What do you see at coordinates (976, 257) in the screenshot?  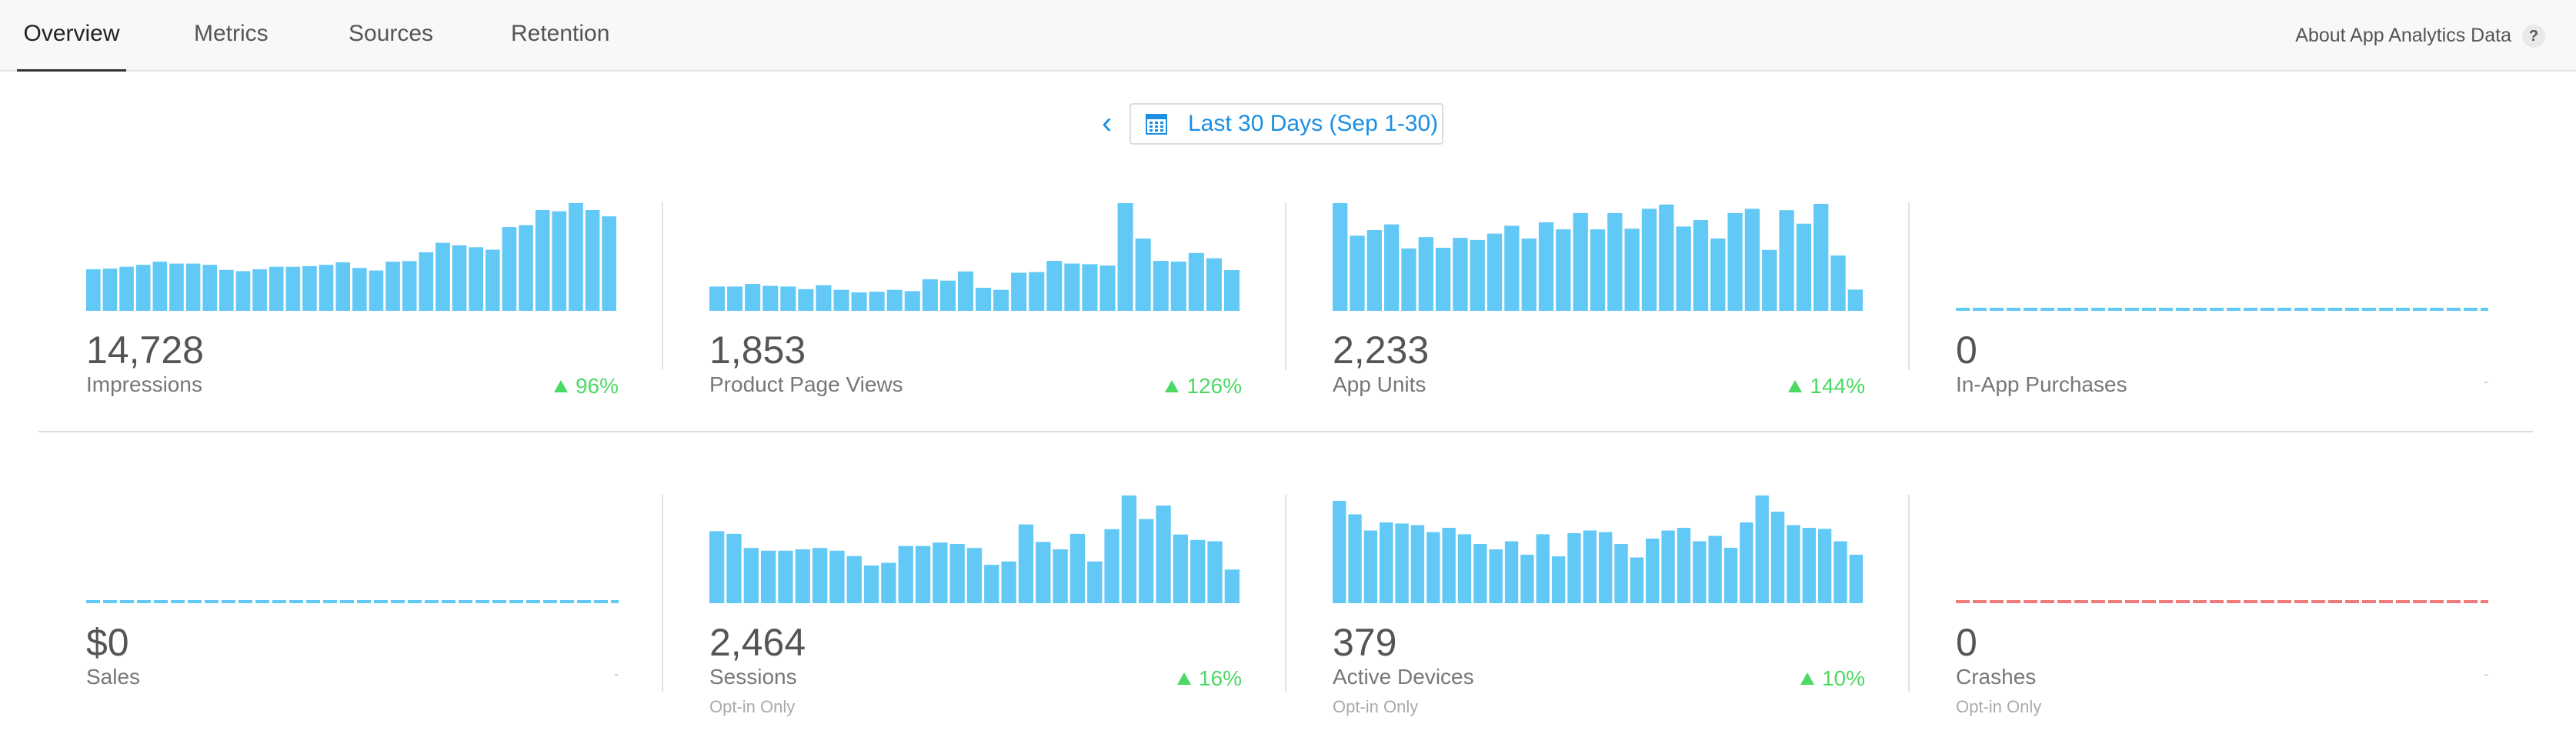 I see `product-page-views-chart` at bounding box center [976, 257].